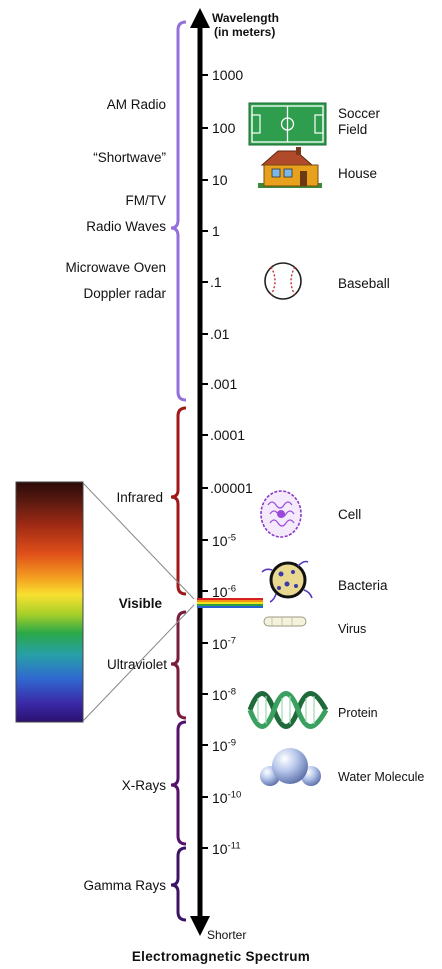 This screenshot has width=442, height=969. What do you see at coordinates (200, 926) in the screenshot?
I see `arrow-down-icon` at bounding box center [200, 926].